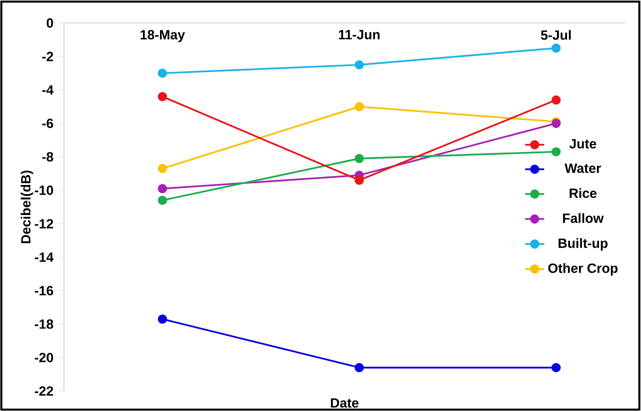 The image size is (641, 411). I want to click on y-tick-label: -12, so click(44, 223).